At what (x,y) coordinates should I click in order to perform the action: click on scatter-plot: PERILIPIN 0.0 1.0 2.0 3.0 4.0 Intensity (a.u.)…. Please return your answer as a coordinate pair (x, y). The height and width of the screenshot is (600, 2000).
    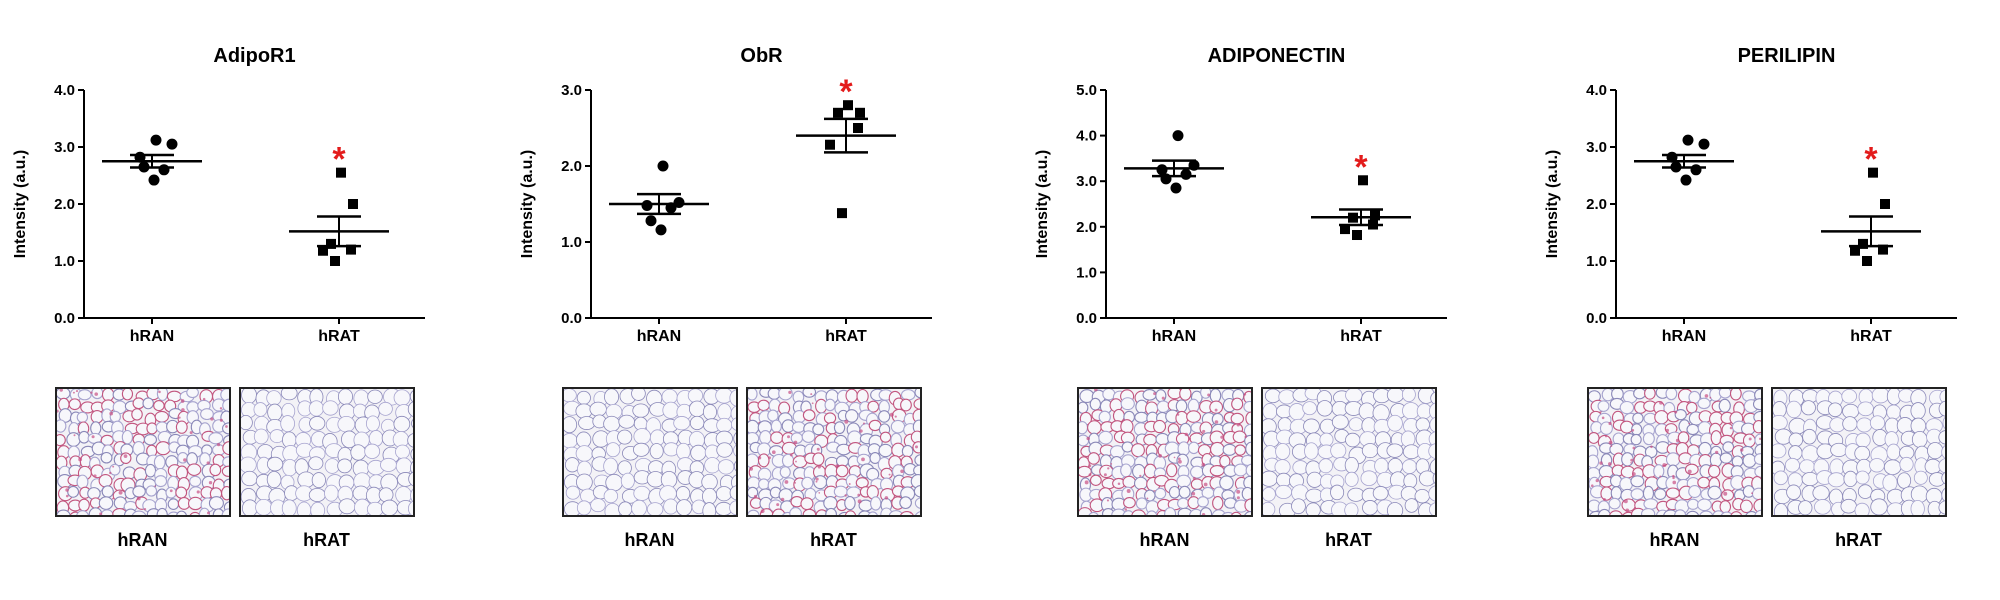
    Looking at the image, I should click on (1750, 195).